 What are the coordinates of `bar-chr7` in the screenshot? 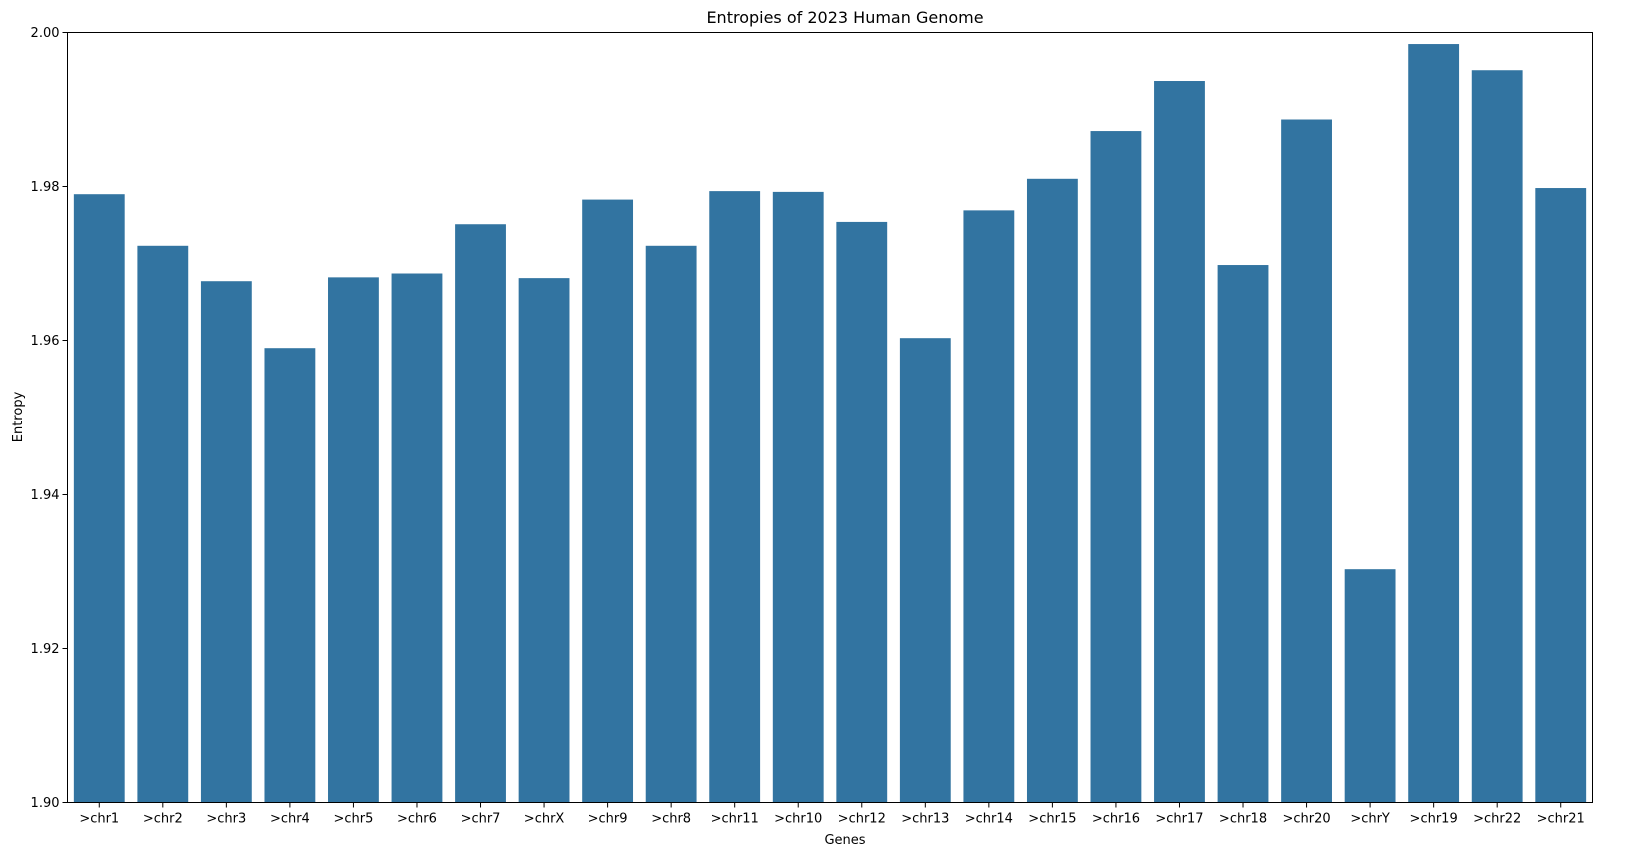 It's located at (480, 513).